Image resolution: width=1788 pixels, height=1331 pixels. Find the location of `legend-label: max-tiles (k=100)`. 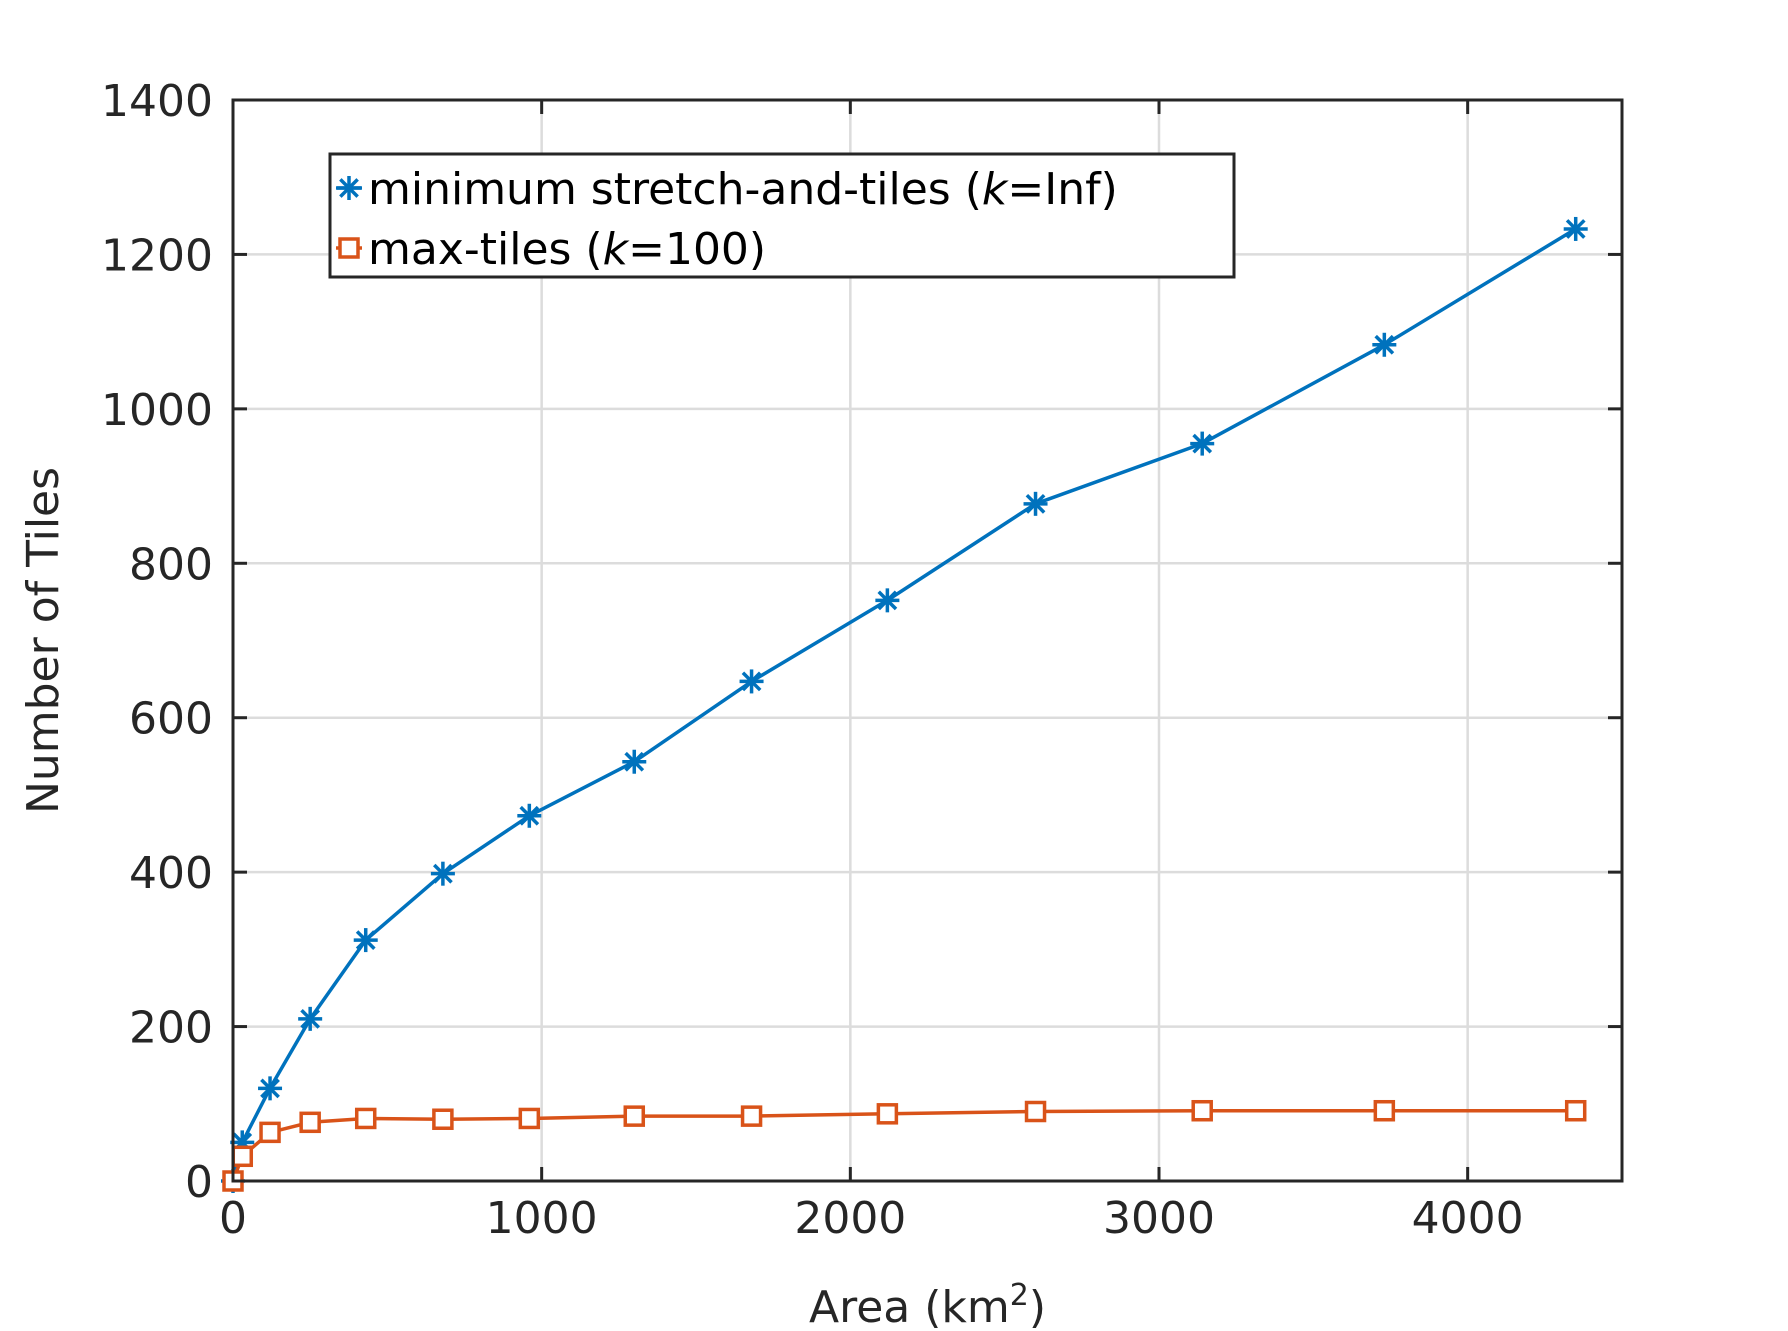

legend-label: max-tiles (k=100) is located at coordinates (567, 249).